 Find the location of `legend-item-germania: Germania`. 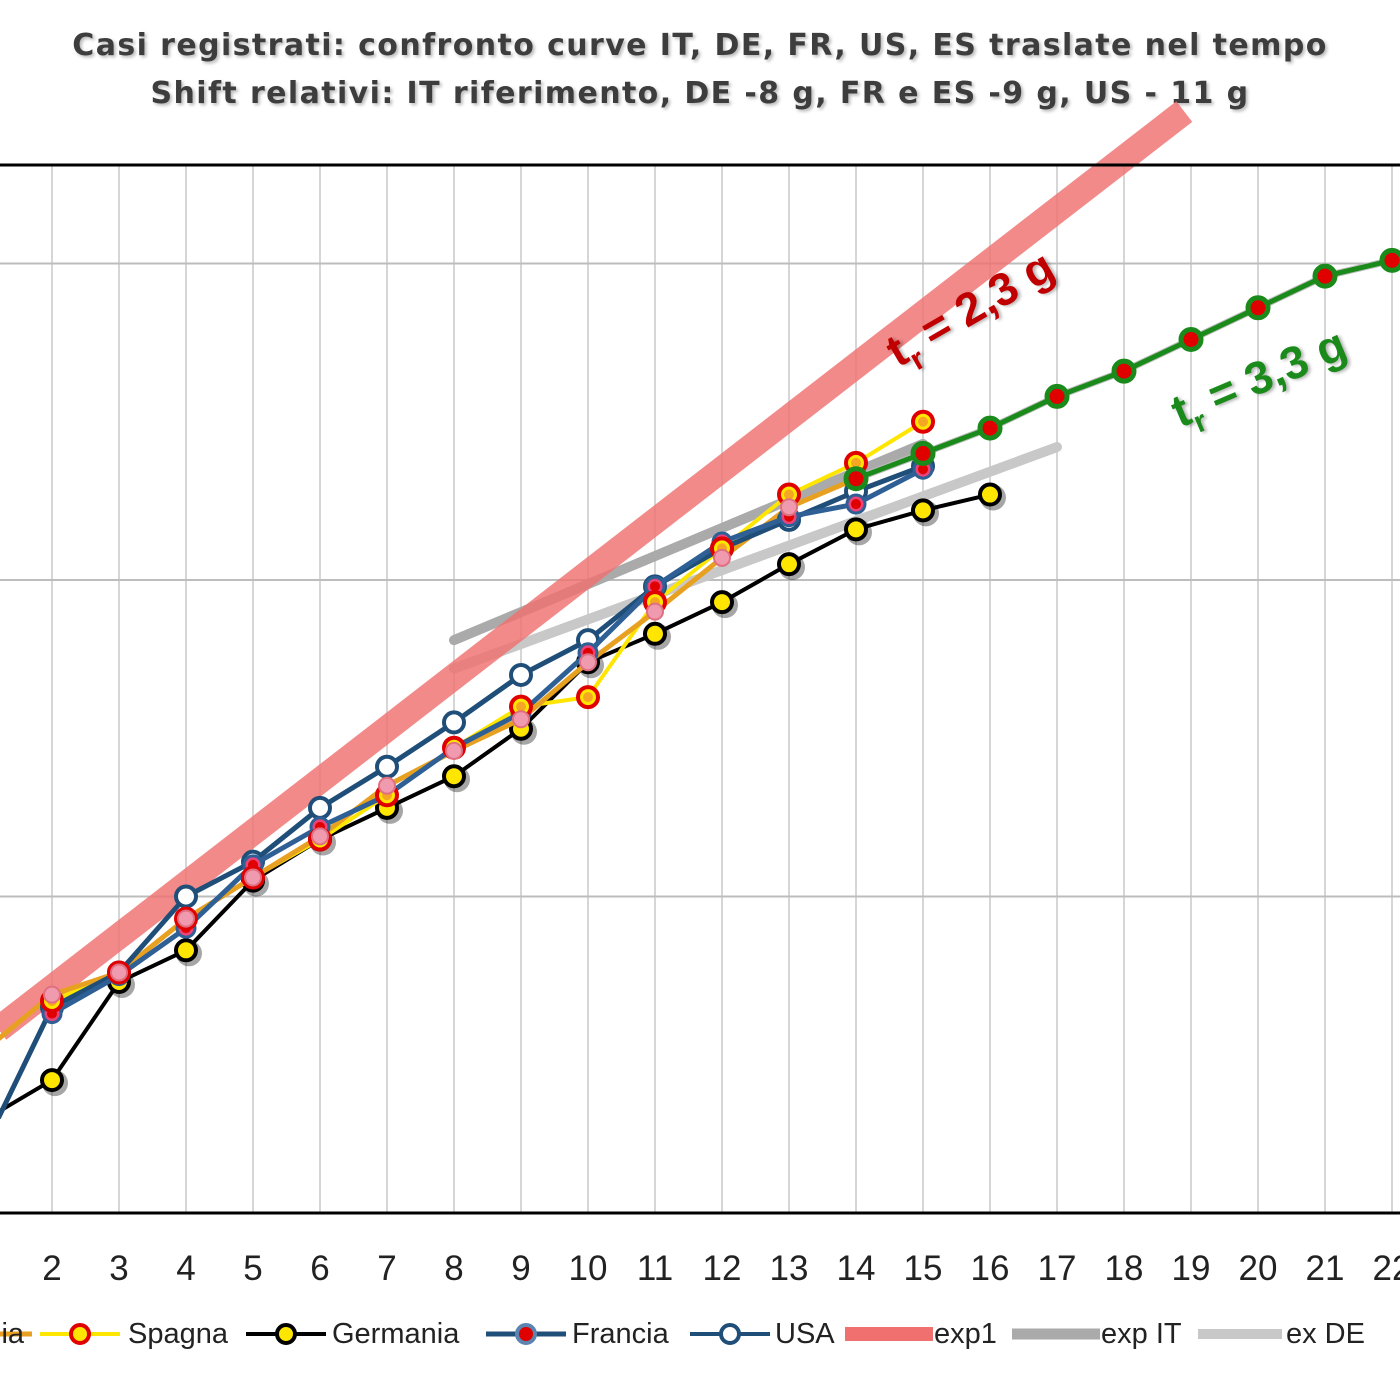

legend-item-germania: Germania is located at coordinates (389, 1334).